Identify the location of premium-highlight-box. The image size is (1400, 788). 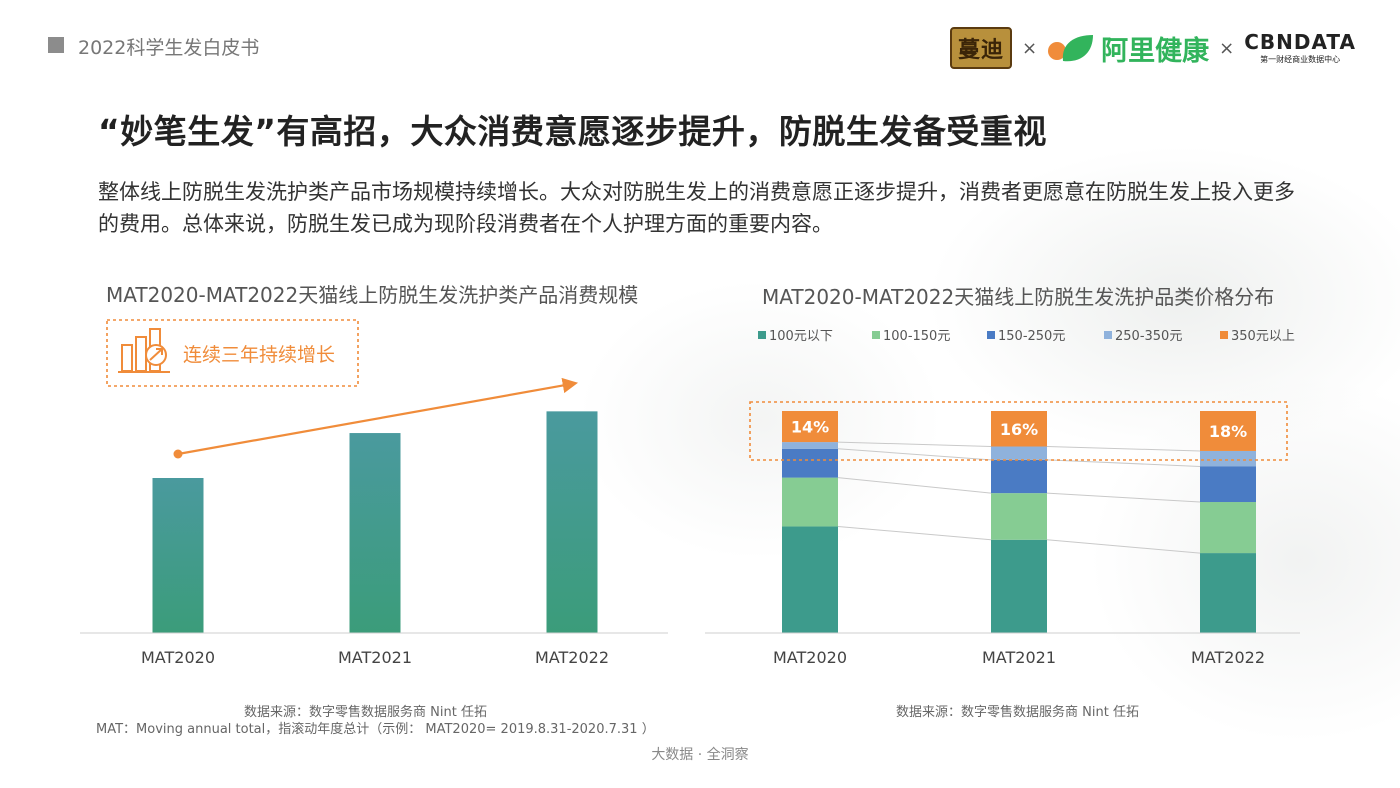
(1018, 431).